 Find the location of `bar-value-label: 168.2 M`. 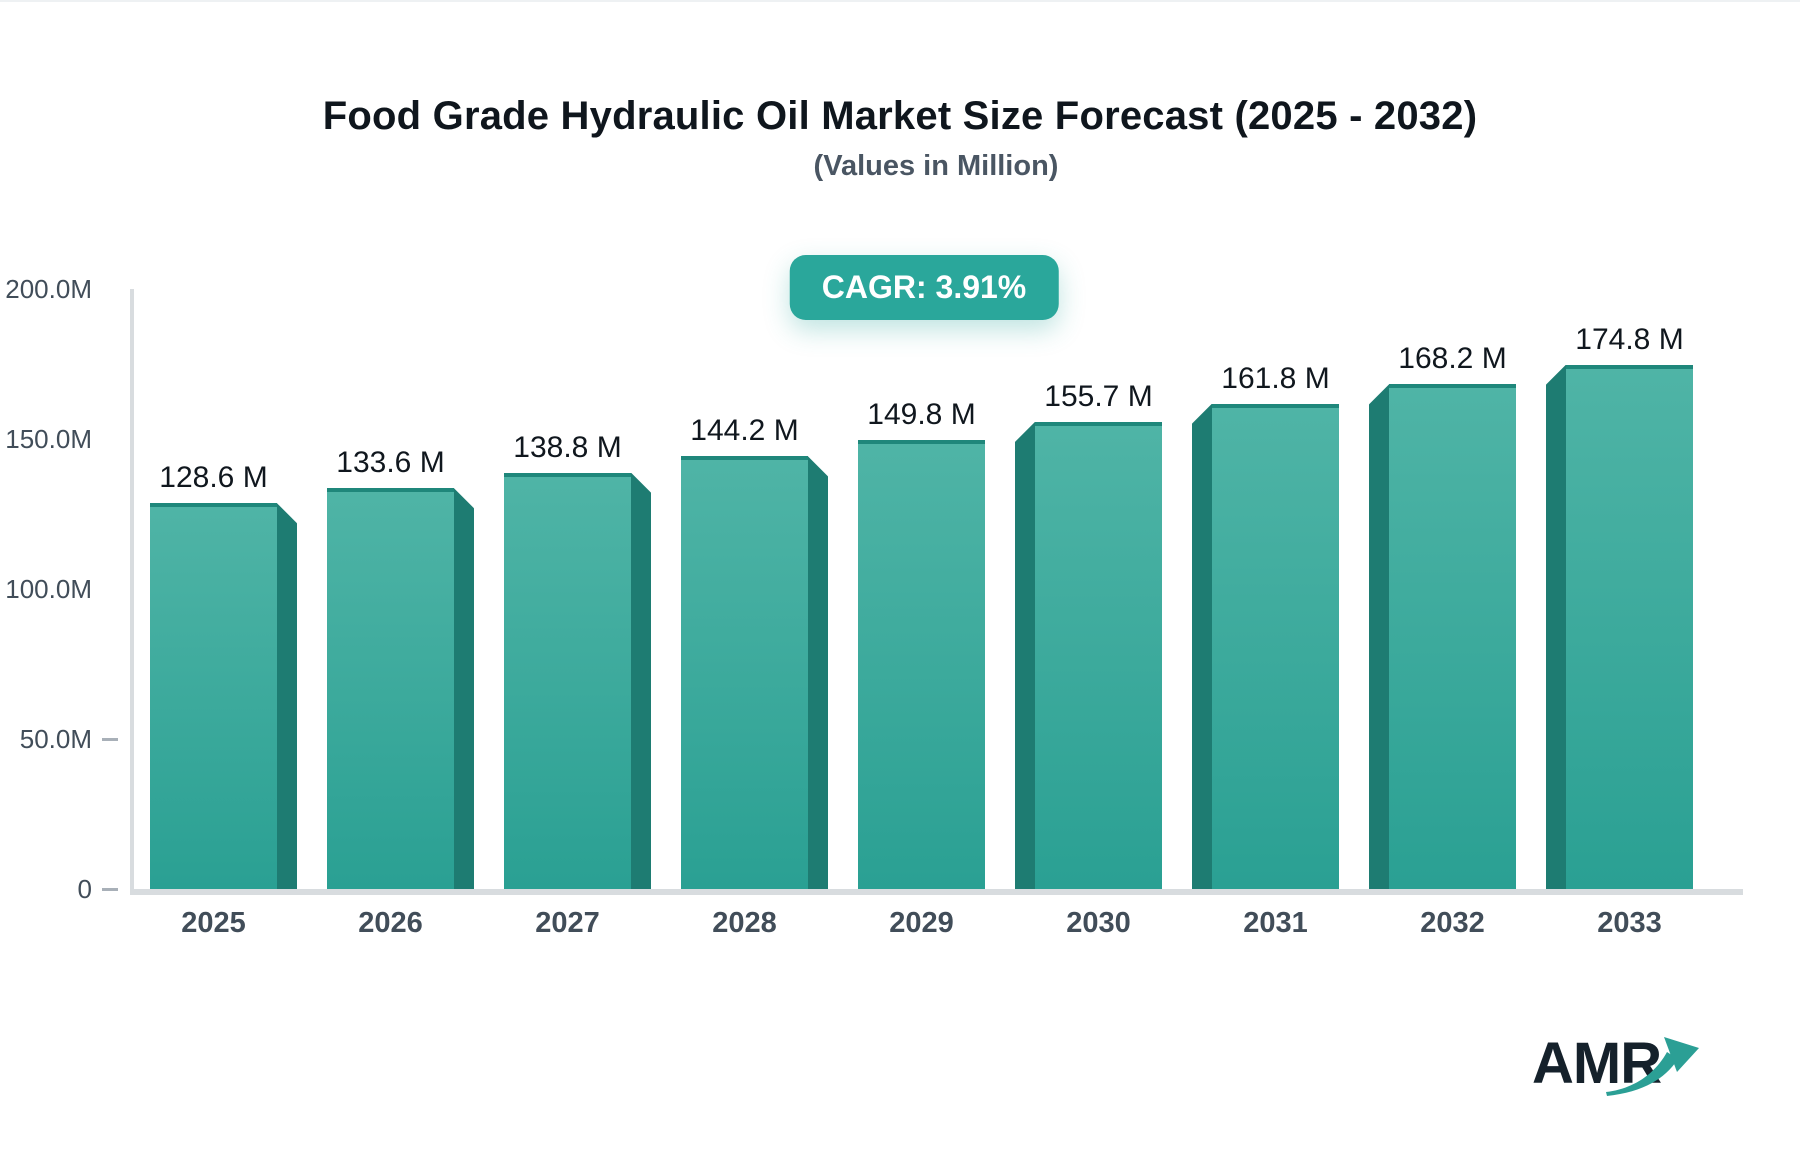

bar-value-label: 168.2 M is located at coordinates (1452, 359).